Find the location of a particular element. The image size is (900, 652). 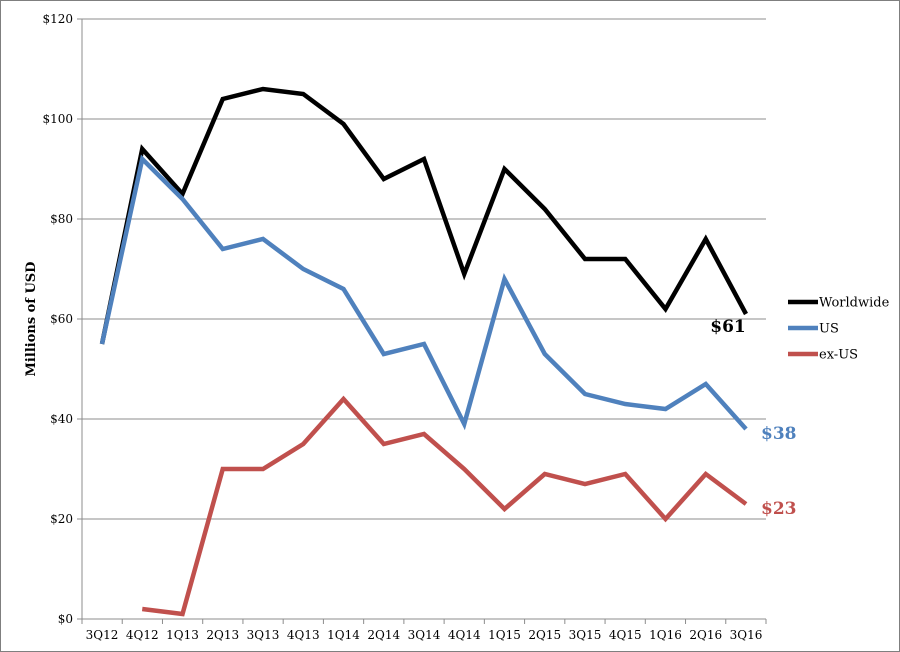

y-axis-title: Millions of USD is located at coordinates (31, 319).